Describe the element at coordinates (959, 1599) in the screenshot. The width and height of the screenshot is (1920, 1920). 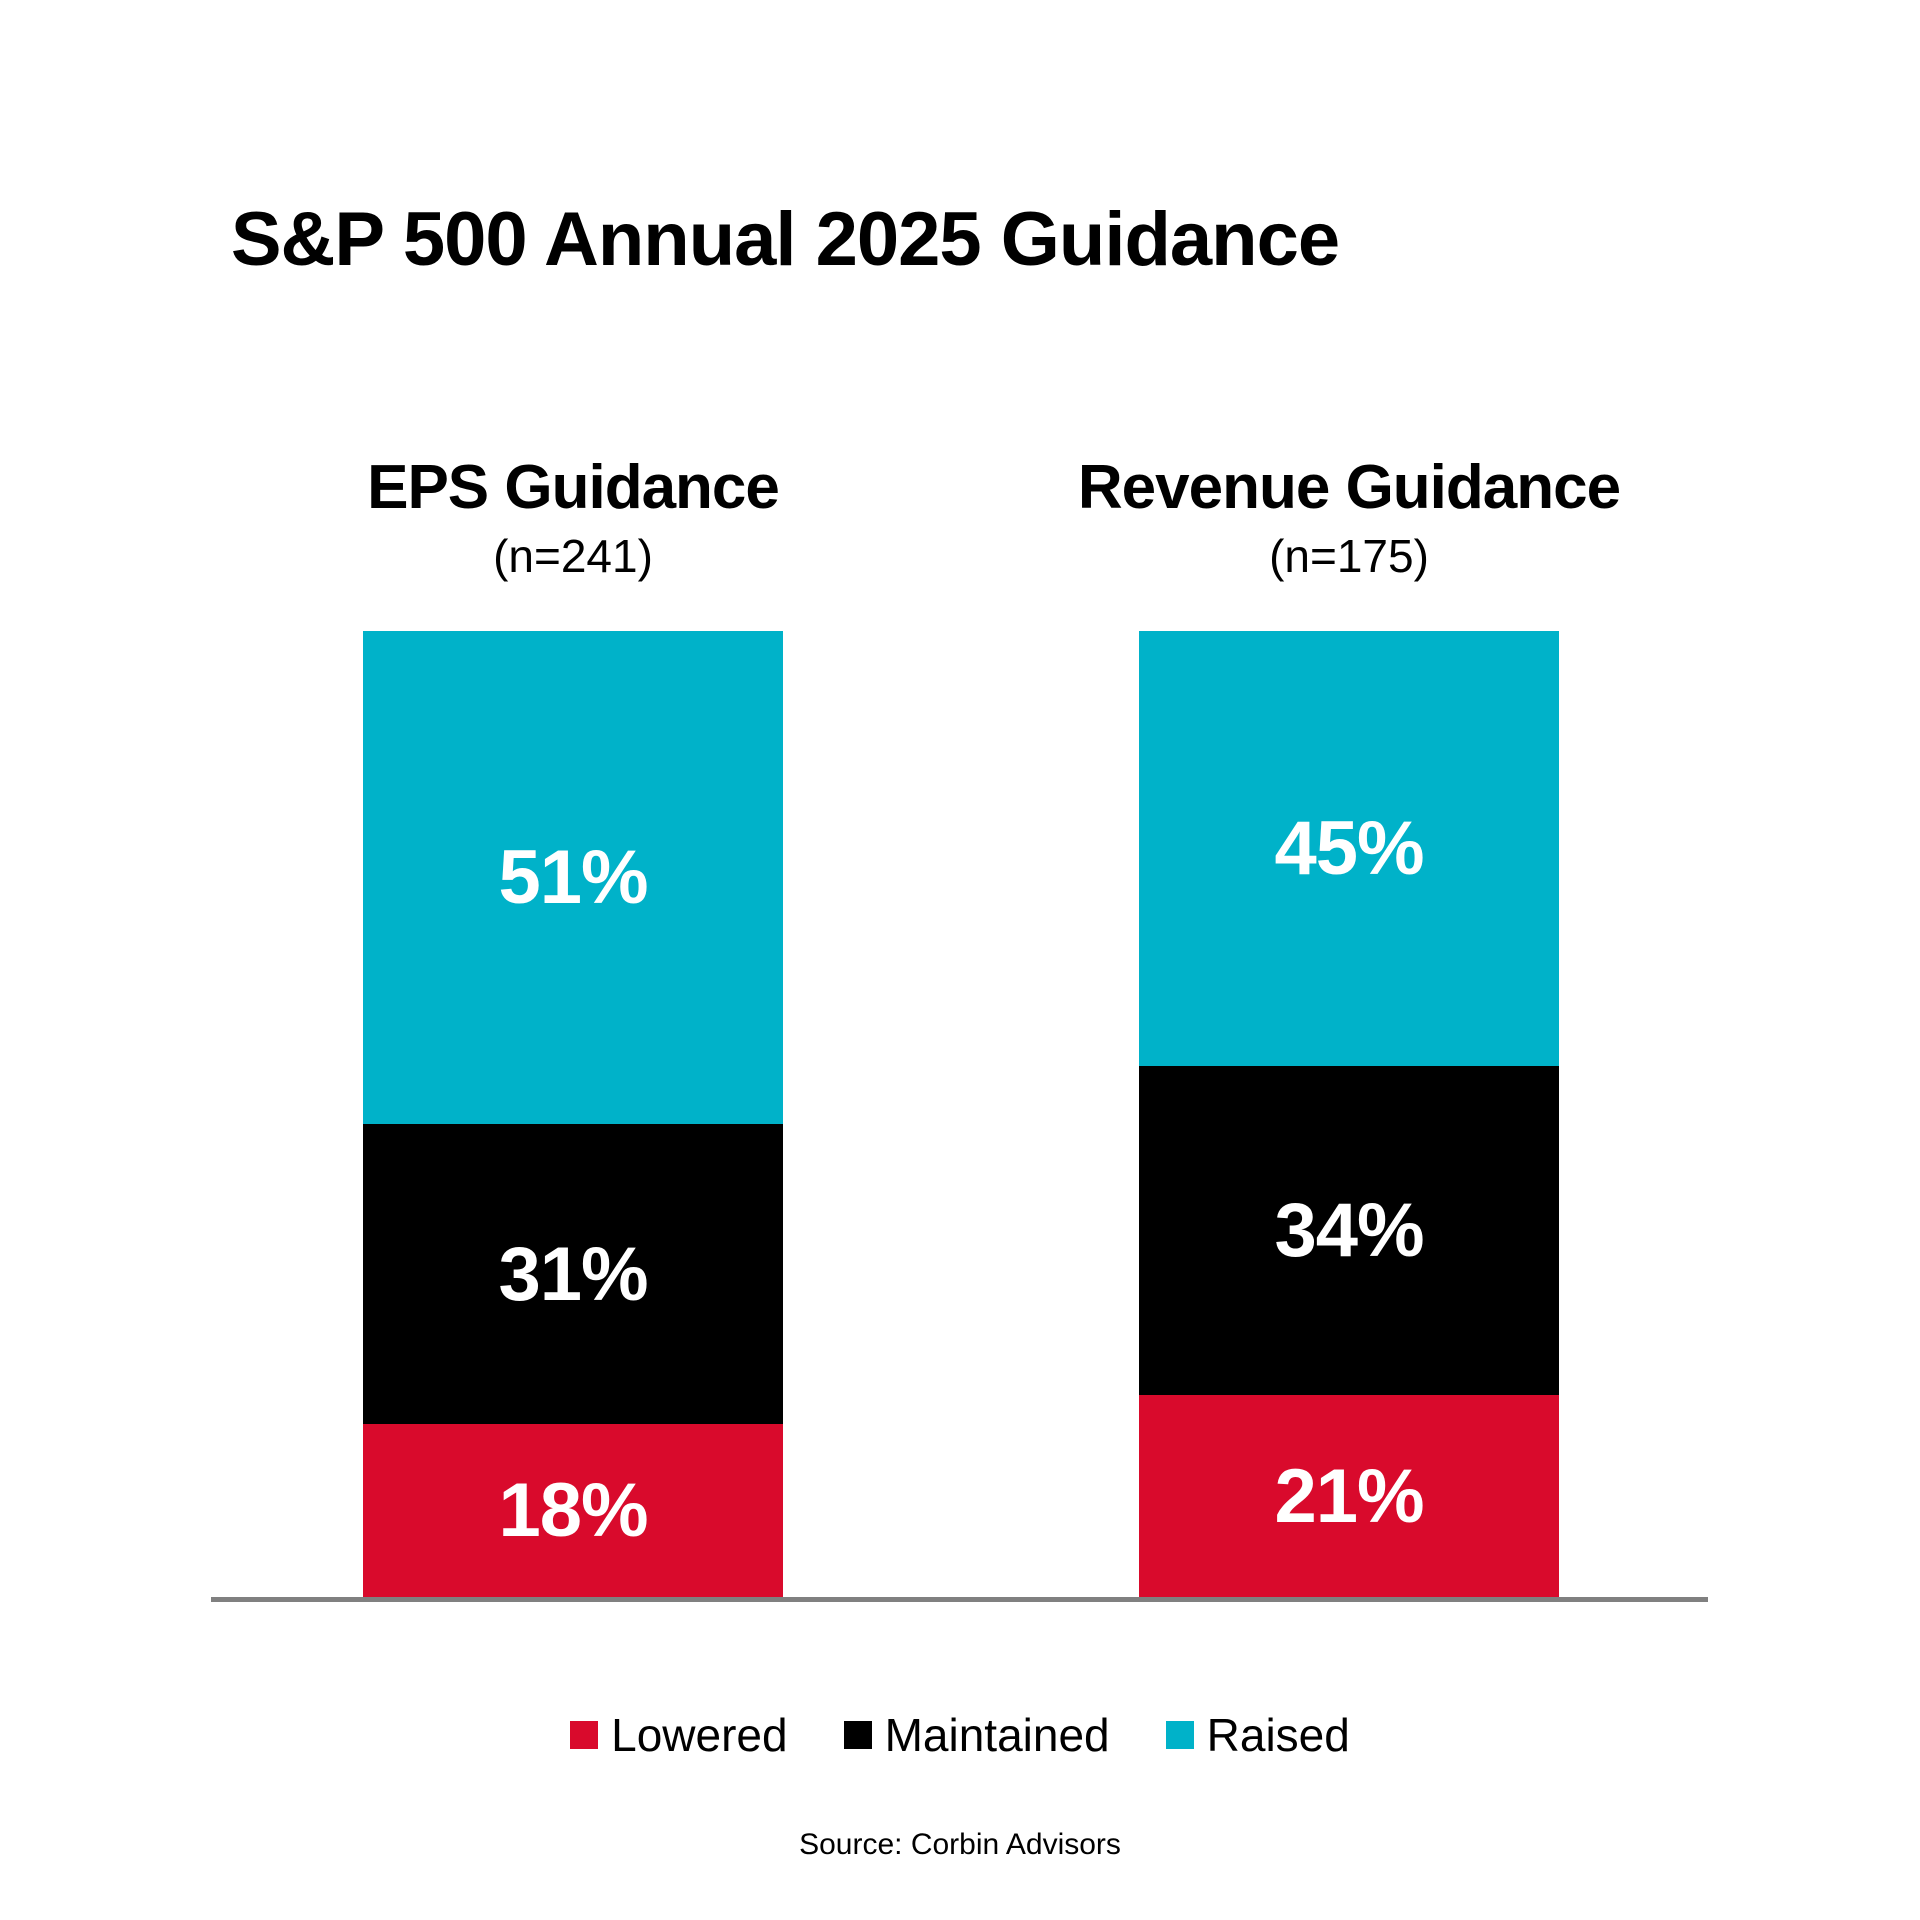
I see `x-axis-line` at that location.